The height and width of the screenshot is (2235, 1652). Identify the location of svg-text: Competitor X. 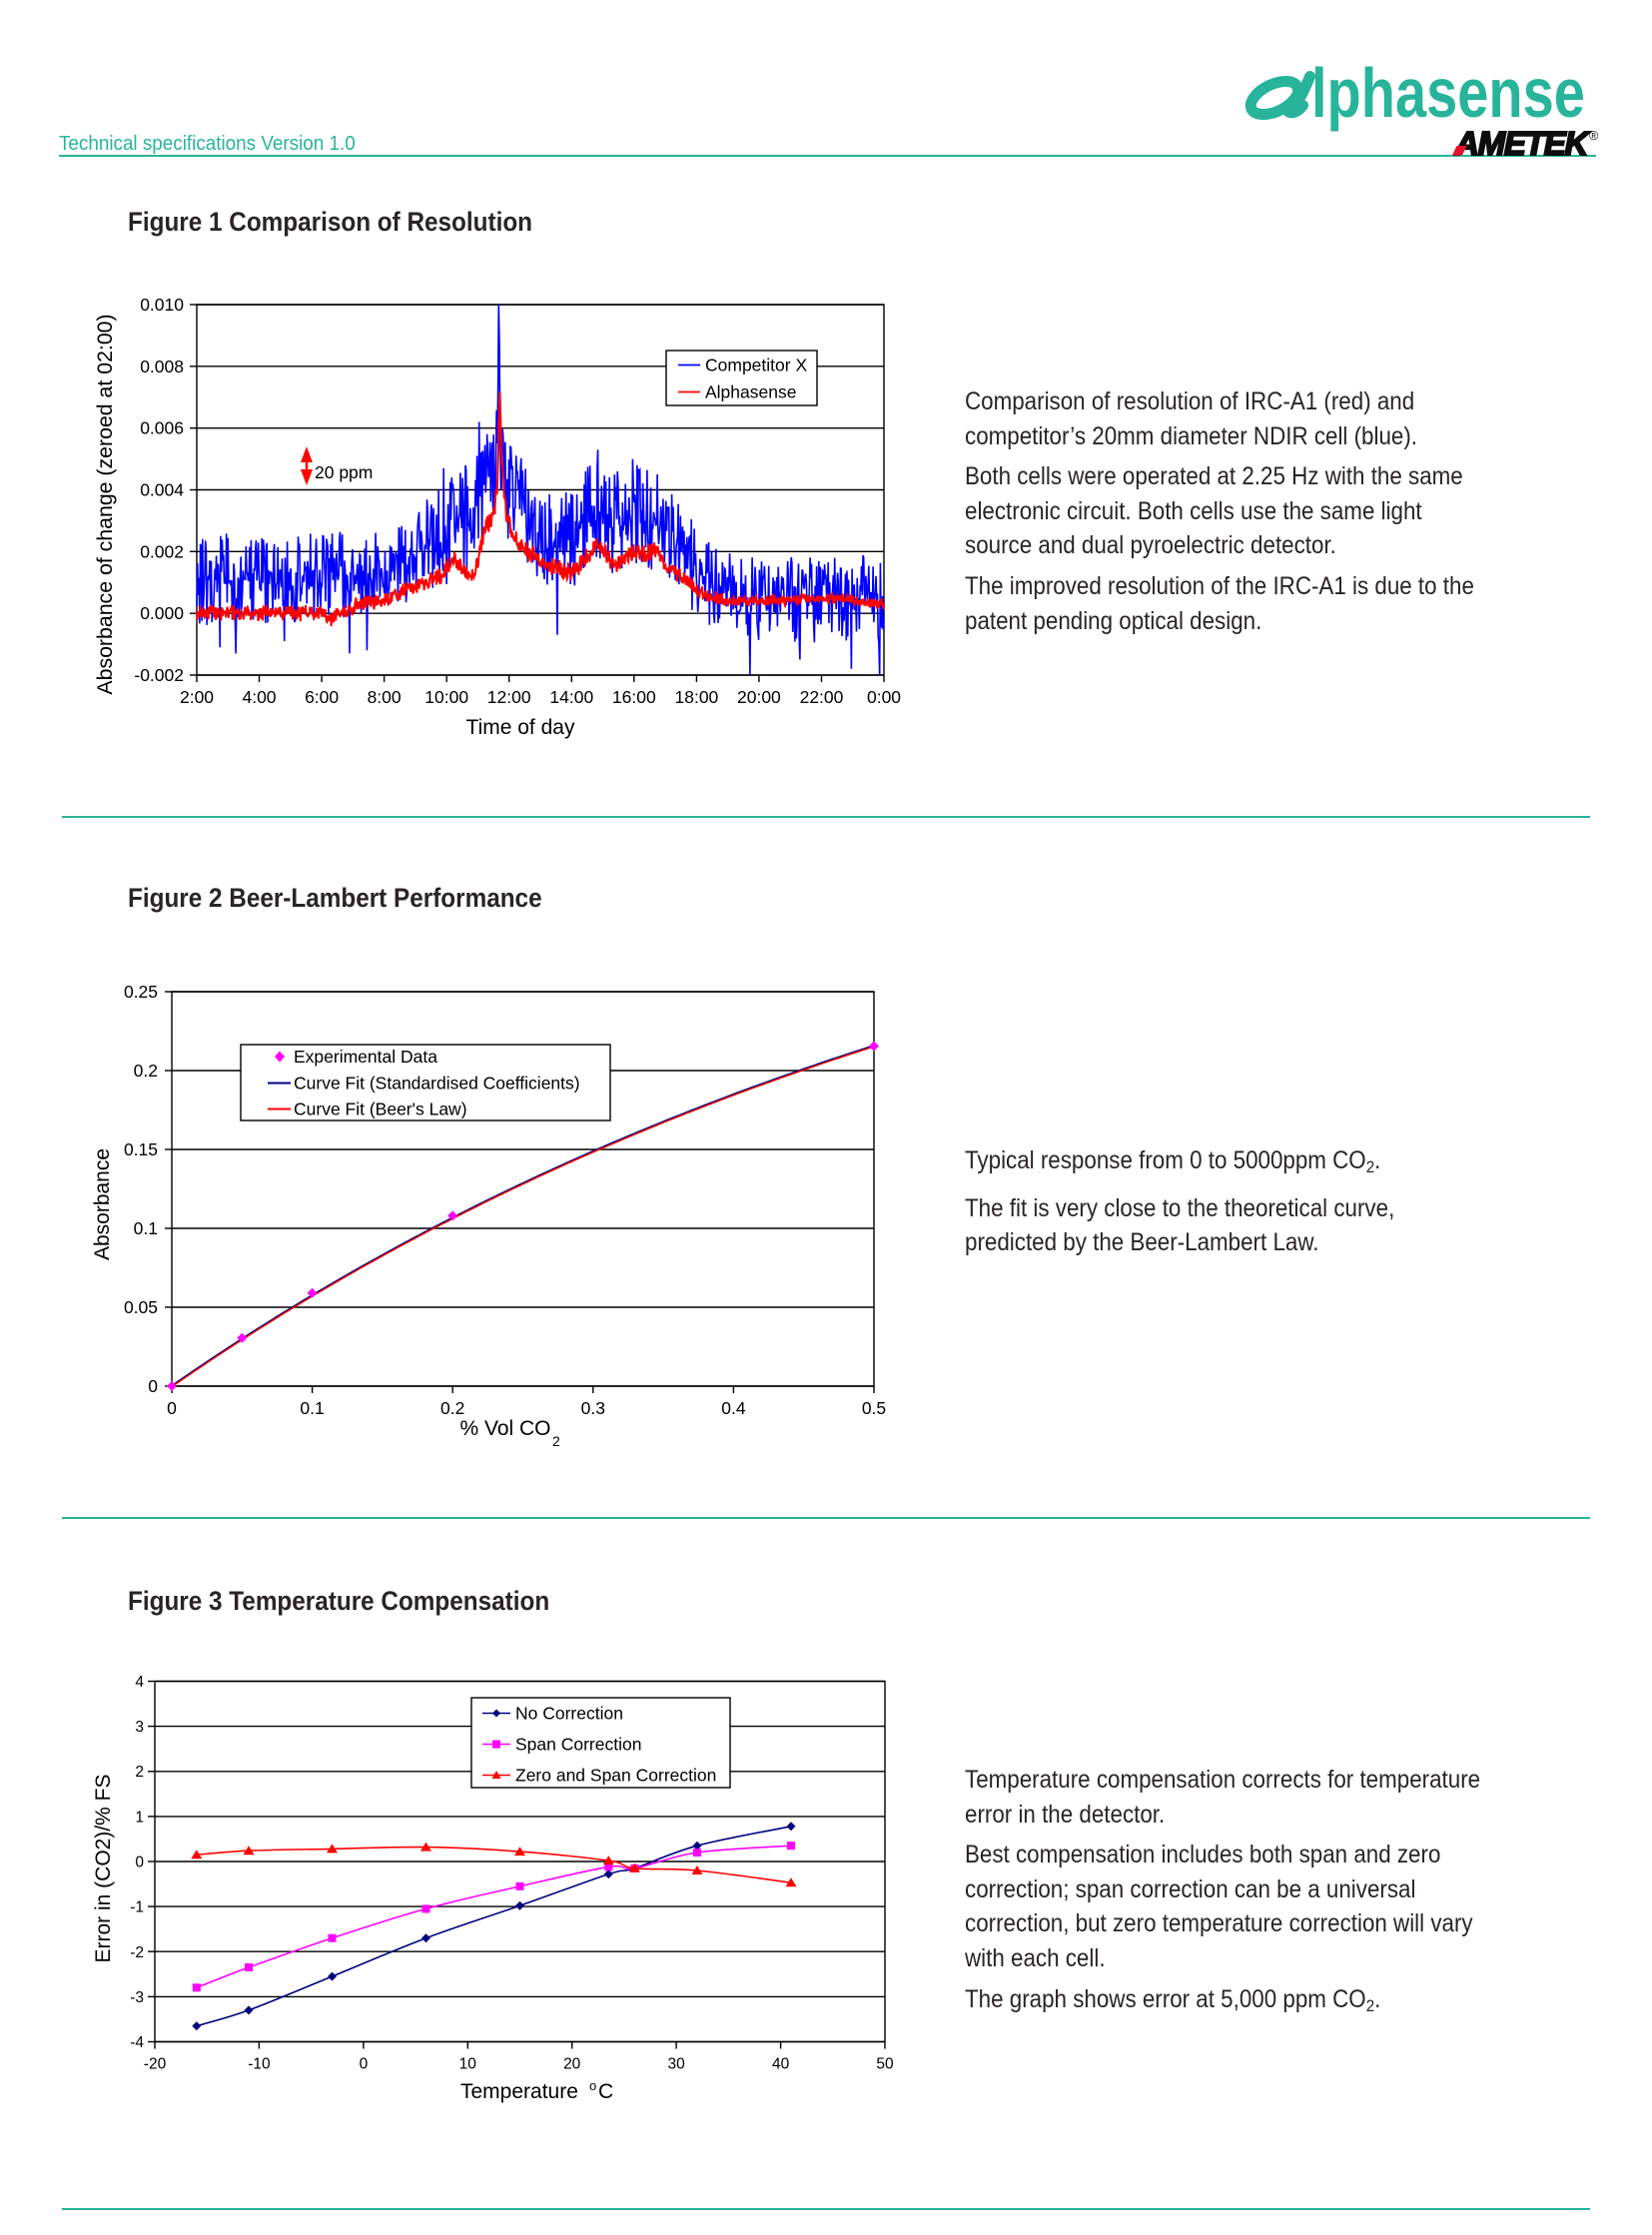
(756, 365).